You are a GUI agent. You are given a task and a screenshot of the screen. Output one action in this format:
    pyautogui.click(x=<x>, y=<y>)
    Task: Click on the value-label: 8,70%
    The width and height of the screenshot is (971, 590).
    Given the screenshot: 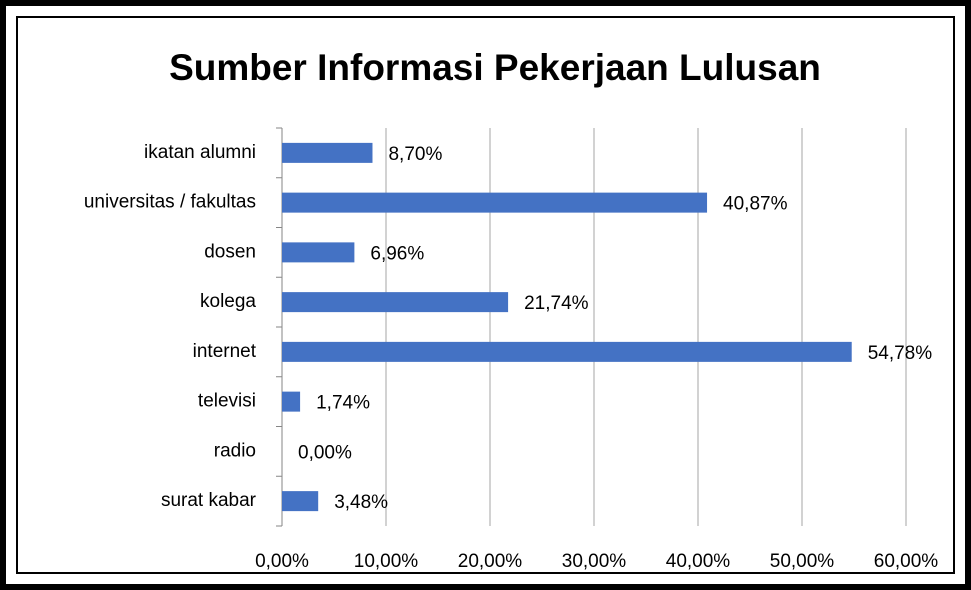 What is the action you would take?
    pyautogui.click(x=415, y=154)
    